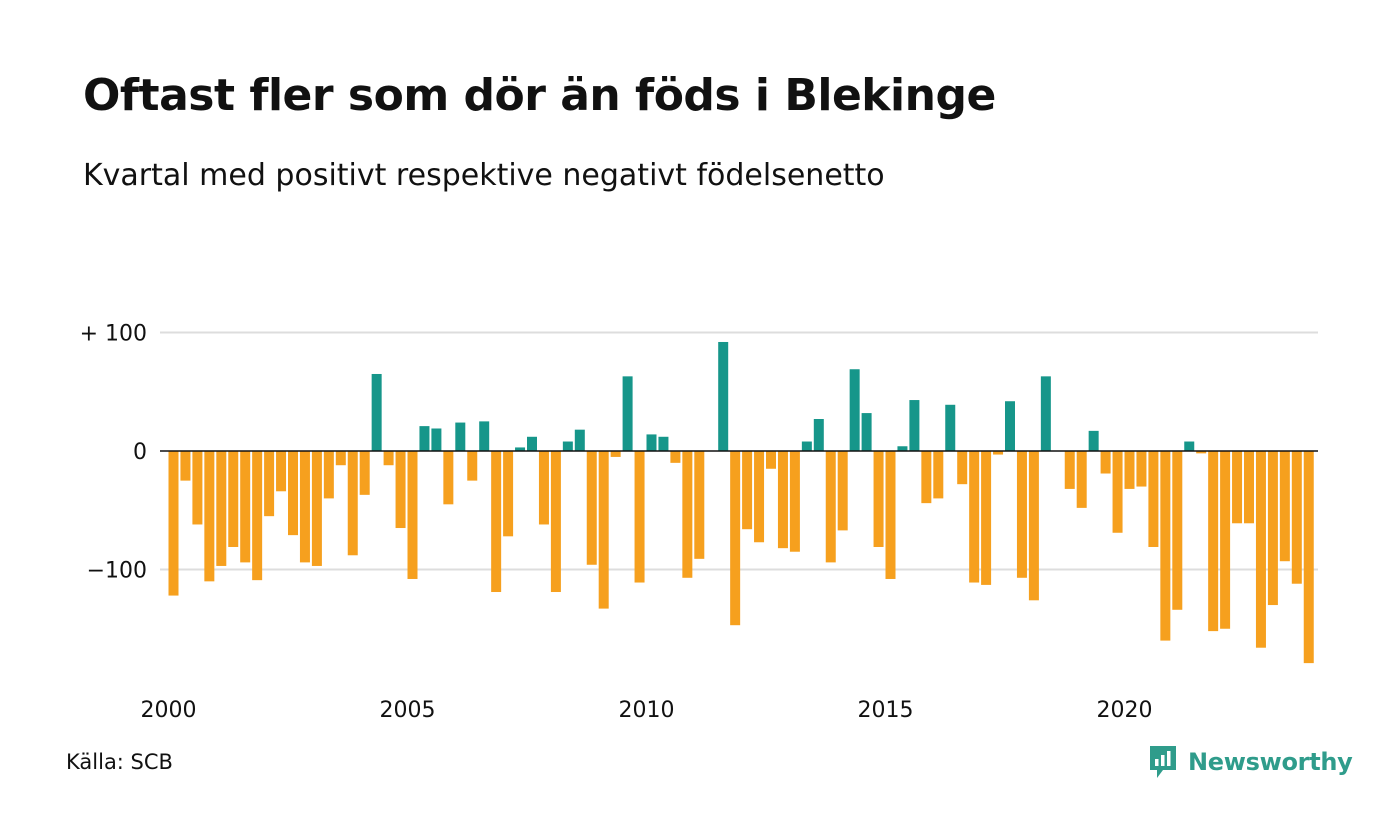  I want to click on x-tick-label: 2015, so click(886, 710).